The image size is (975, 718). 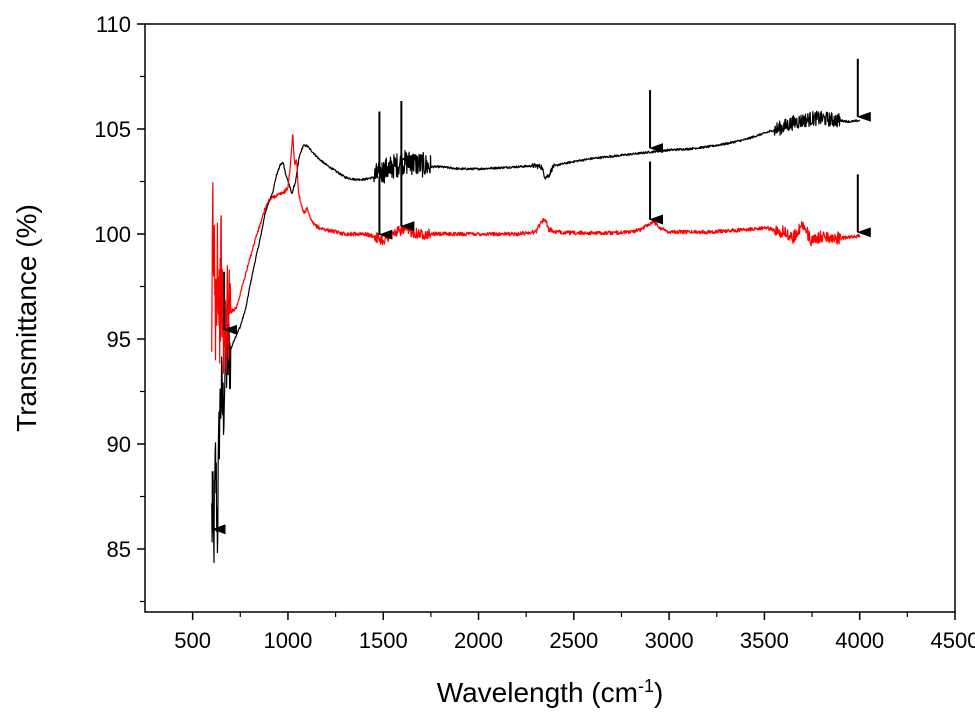 I want to click on y-tick-label: 90, so click(x=119, y=444).